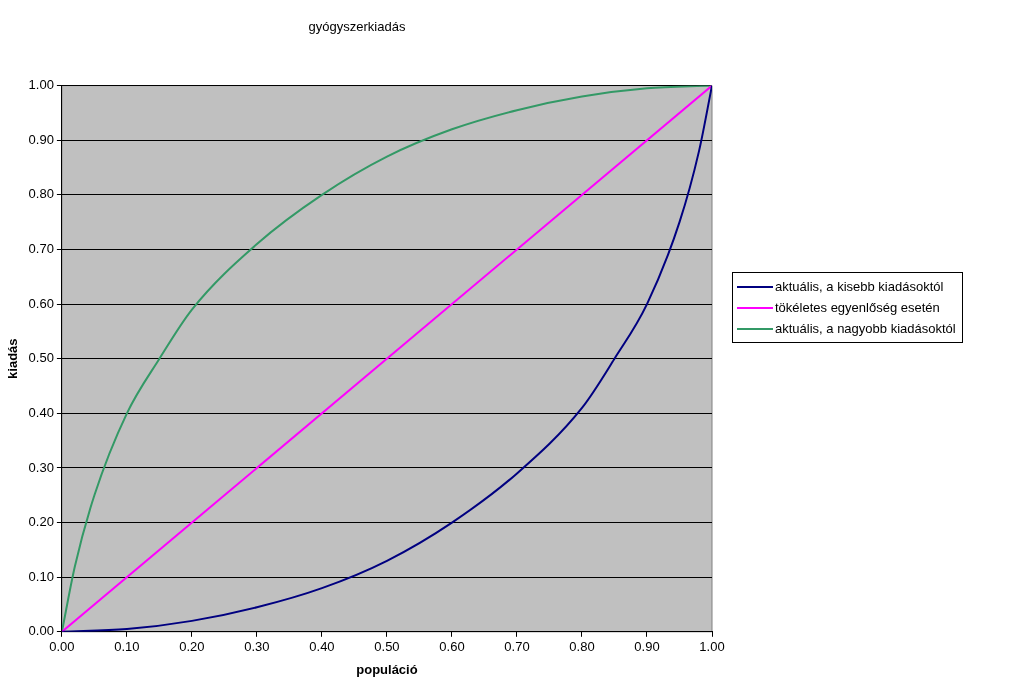 This screenshot has width=1022, height=686. Describe the element at coordinates (41, 467) in the screenshot. I see `y-tick-label: 0.30` at that location.